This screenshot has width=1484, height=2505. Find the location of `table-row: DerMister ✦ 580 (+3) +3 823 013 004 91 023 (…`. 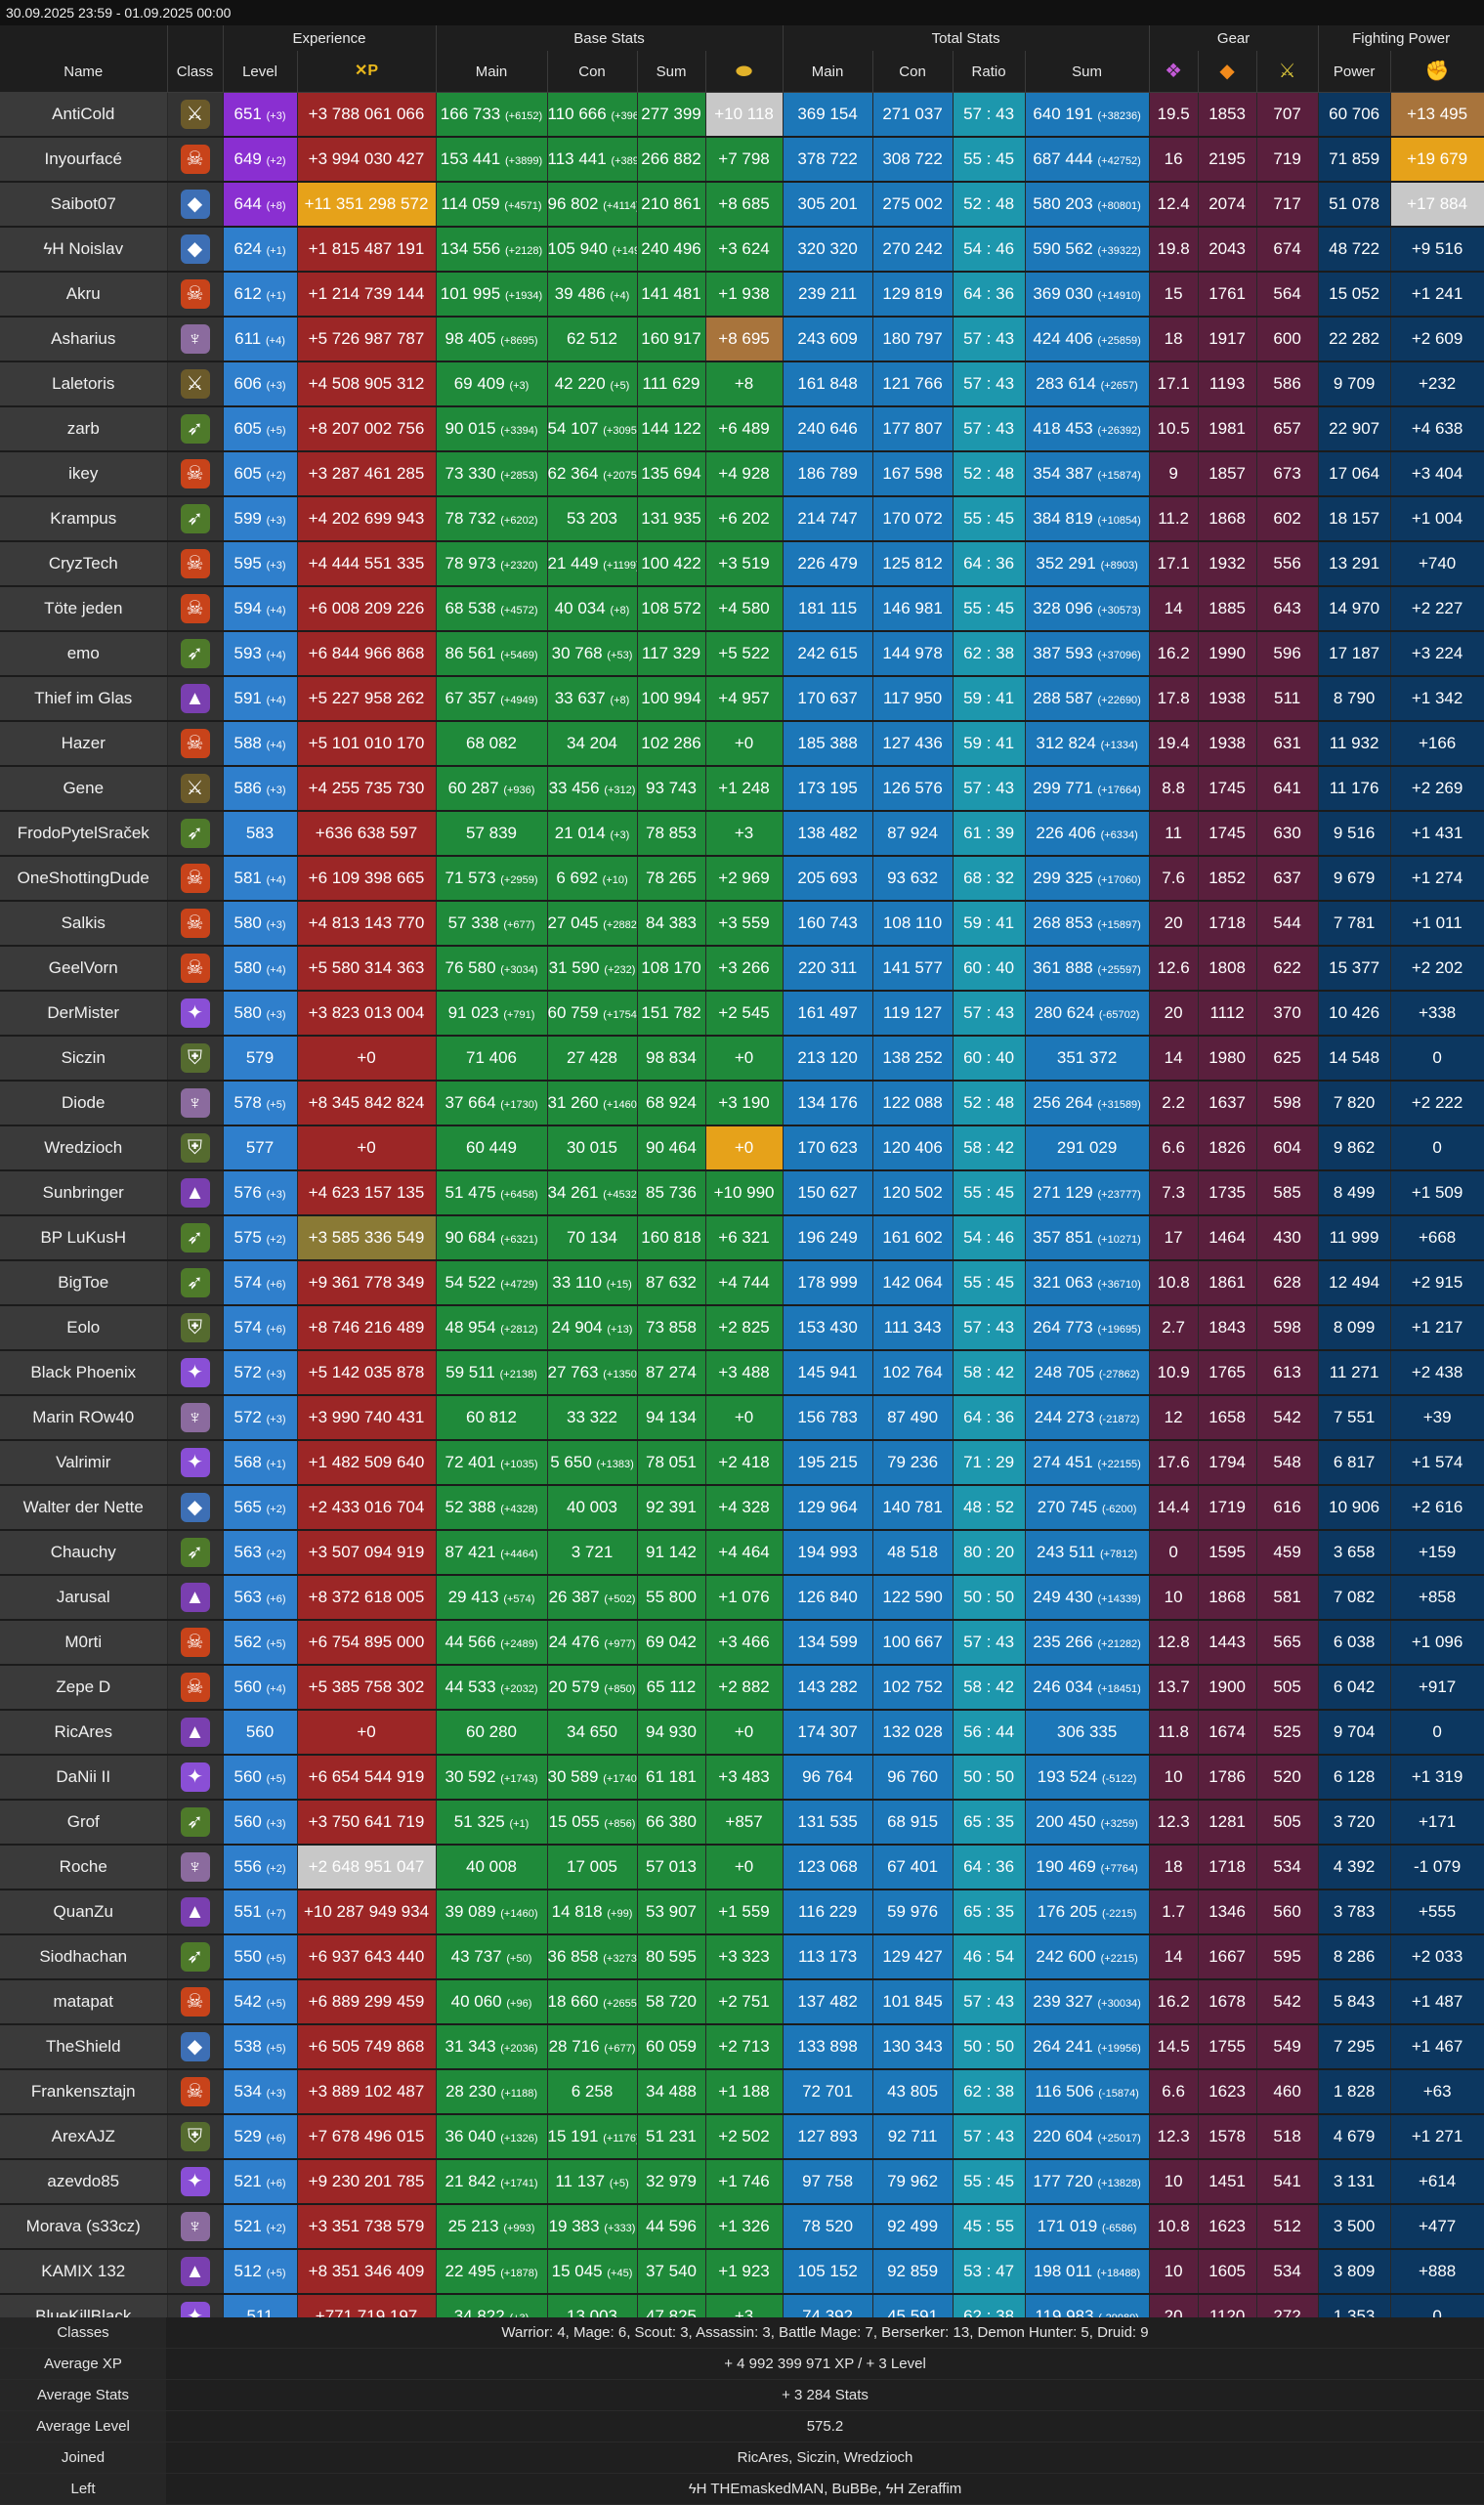

table-row: DerMister ✦ 580 (+3) +3 823 013 004 91 023 (… is located at coordinates (742, 1014).